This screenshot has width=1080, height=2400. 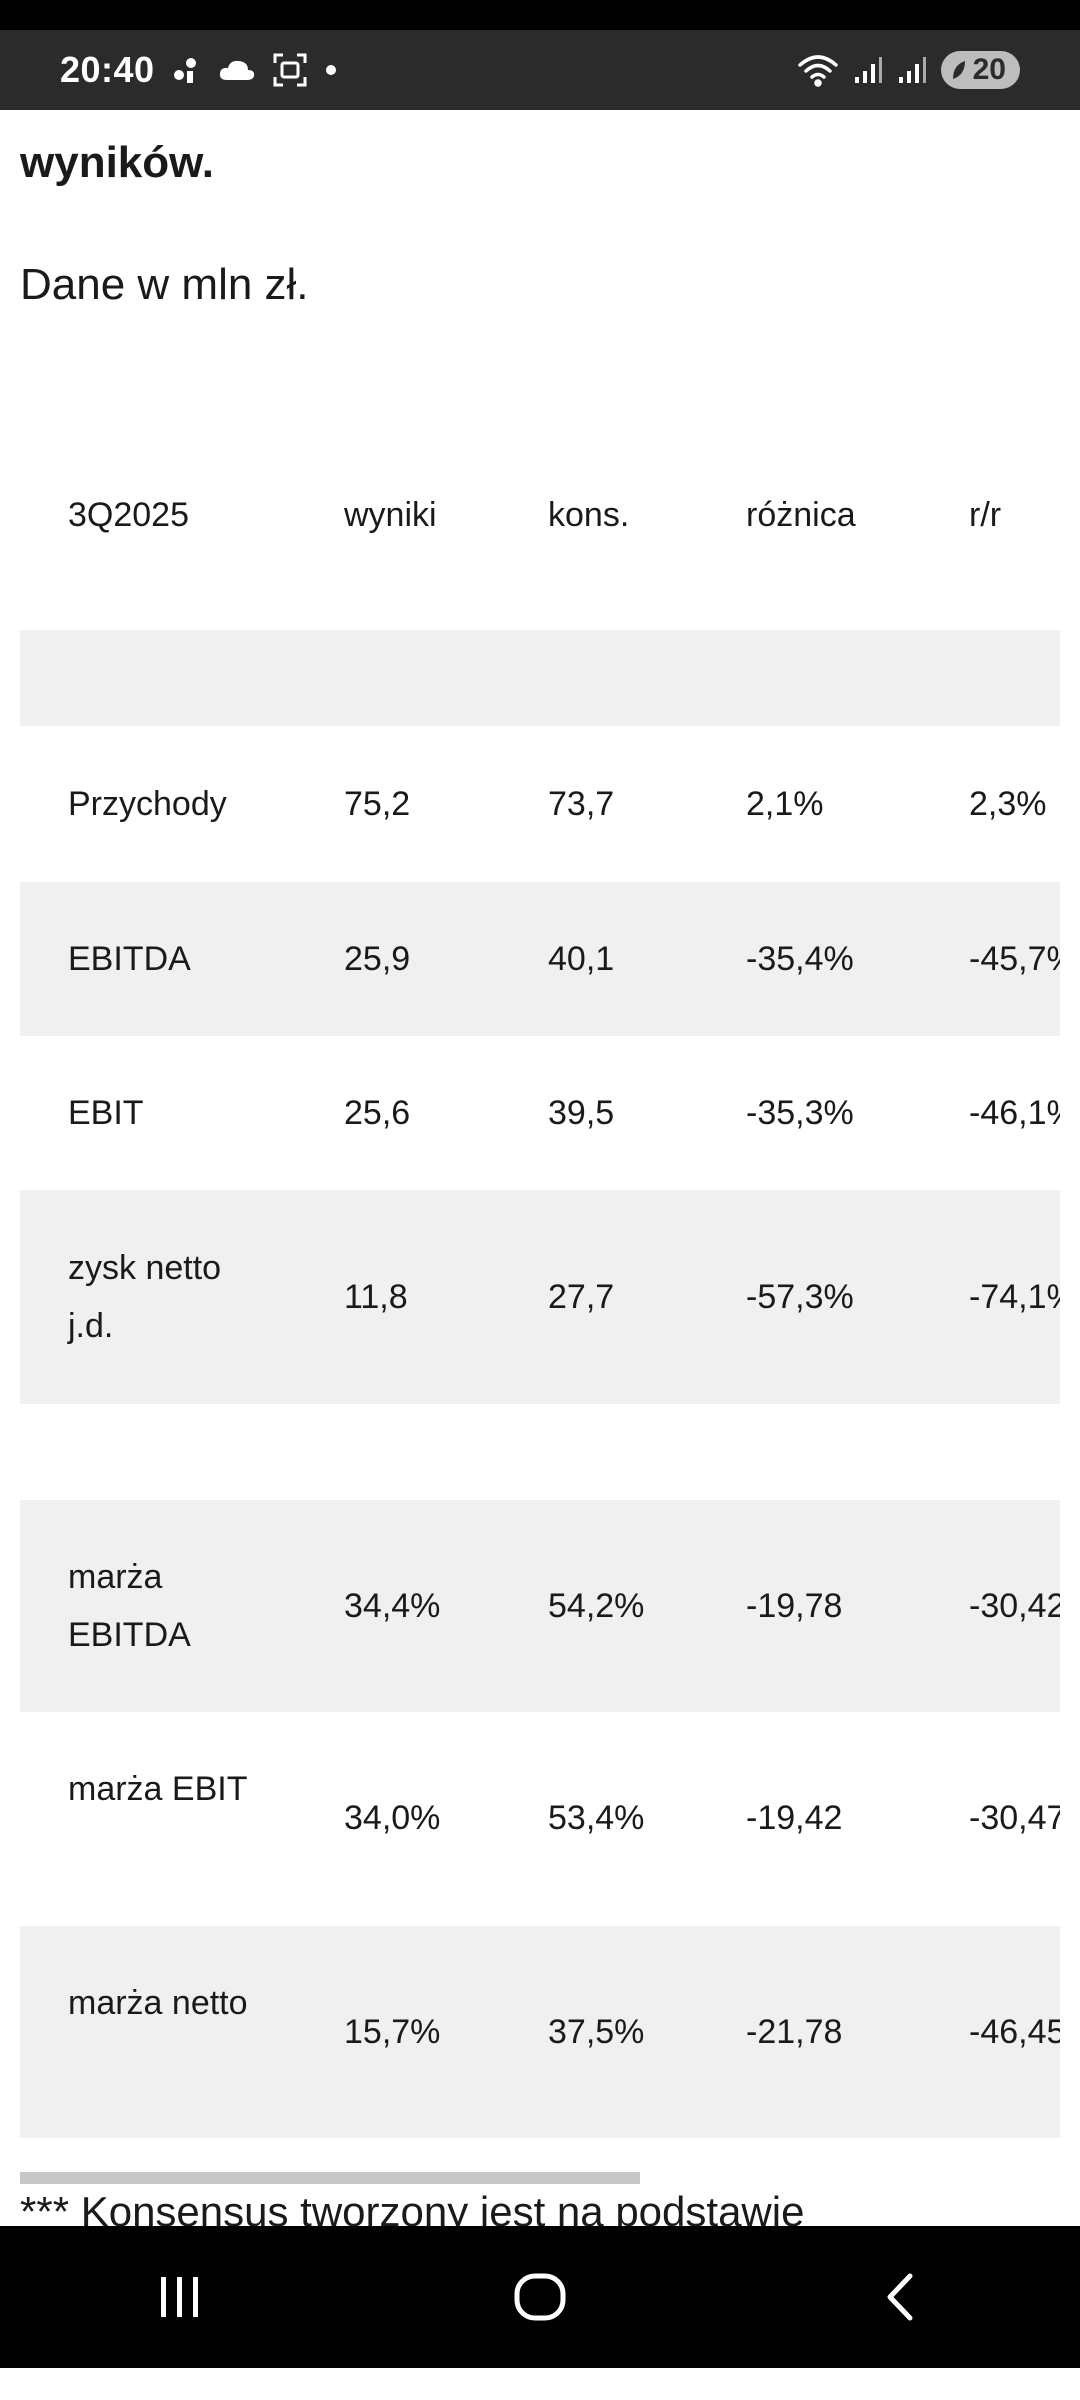 What do you see at coordinates (596, 1606) in the screenshot?
I see `cell-kons: 54,2%` at bounding box center [596, 1606].